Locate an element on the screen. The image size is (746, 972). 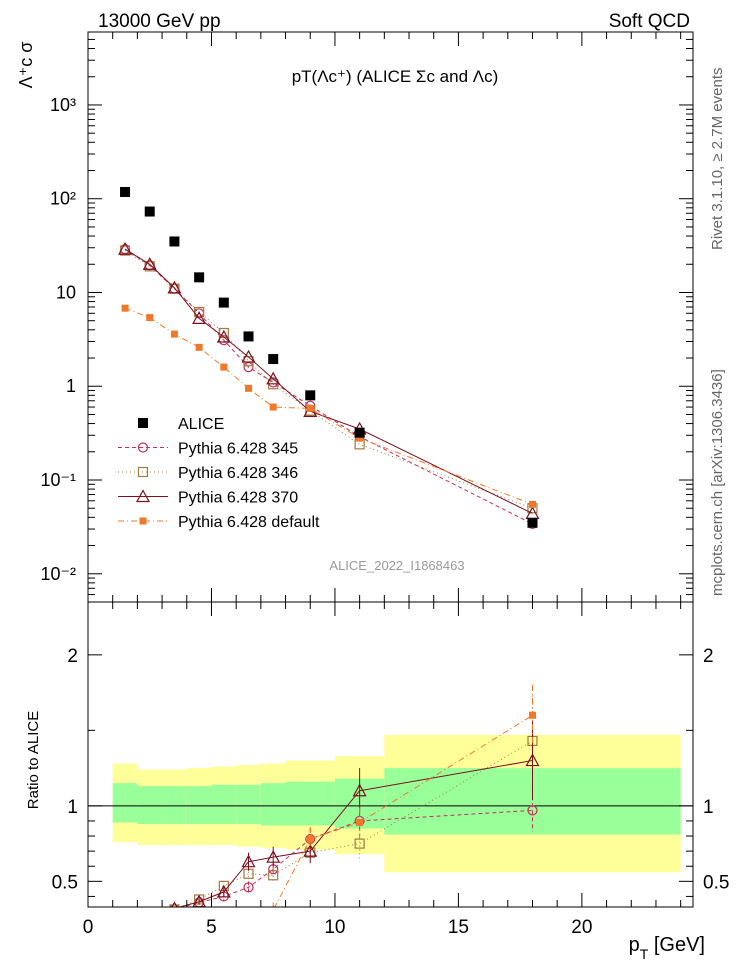
chart-title: pT(Λc⁺) (ALICE Σc and Λc) is located at coordinates (395, 76).